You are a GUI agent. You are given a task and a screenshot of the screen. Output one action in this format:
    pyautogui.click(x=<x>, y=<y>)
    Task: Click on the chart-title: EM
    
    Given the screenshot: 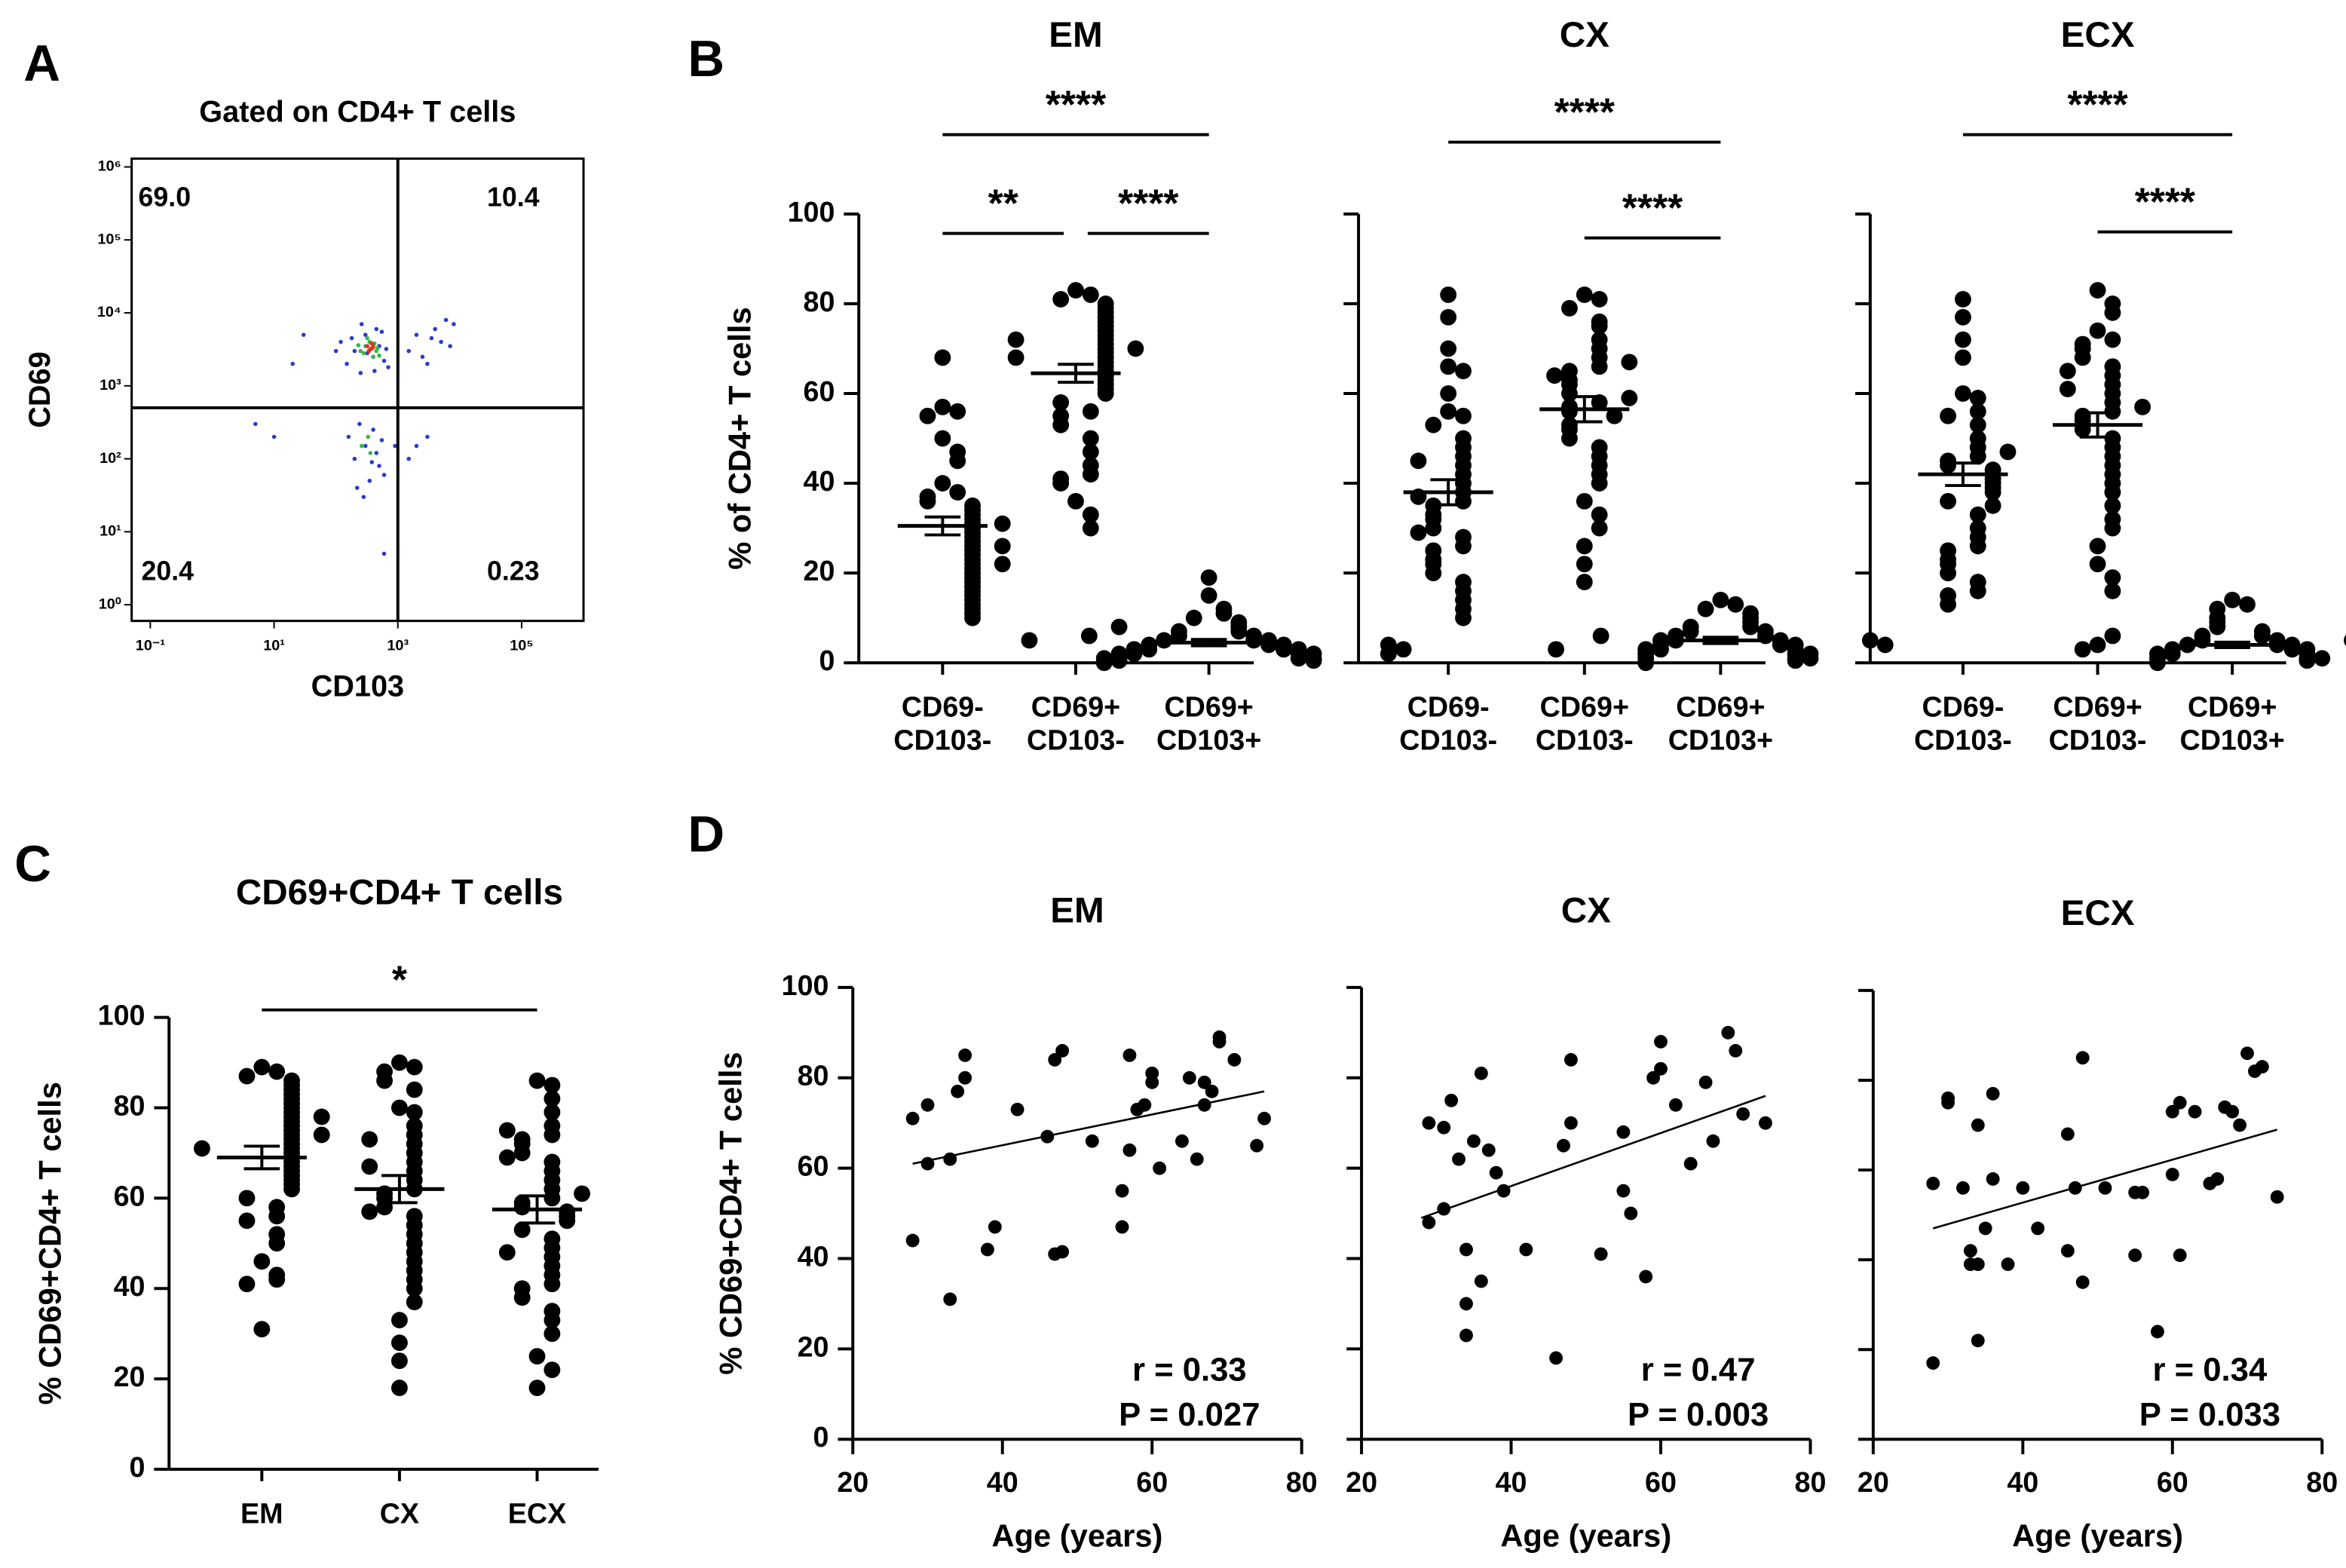 What is the action you would take?
    pyautogui.click(x=1075, y=35)
    